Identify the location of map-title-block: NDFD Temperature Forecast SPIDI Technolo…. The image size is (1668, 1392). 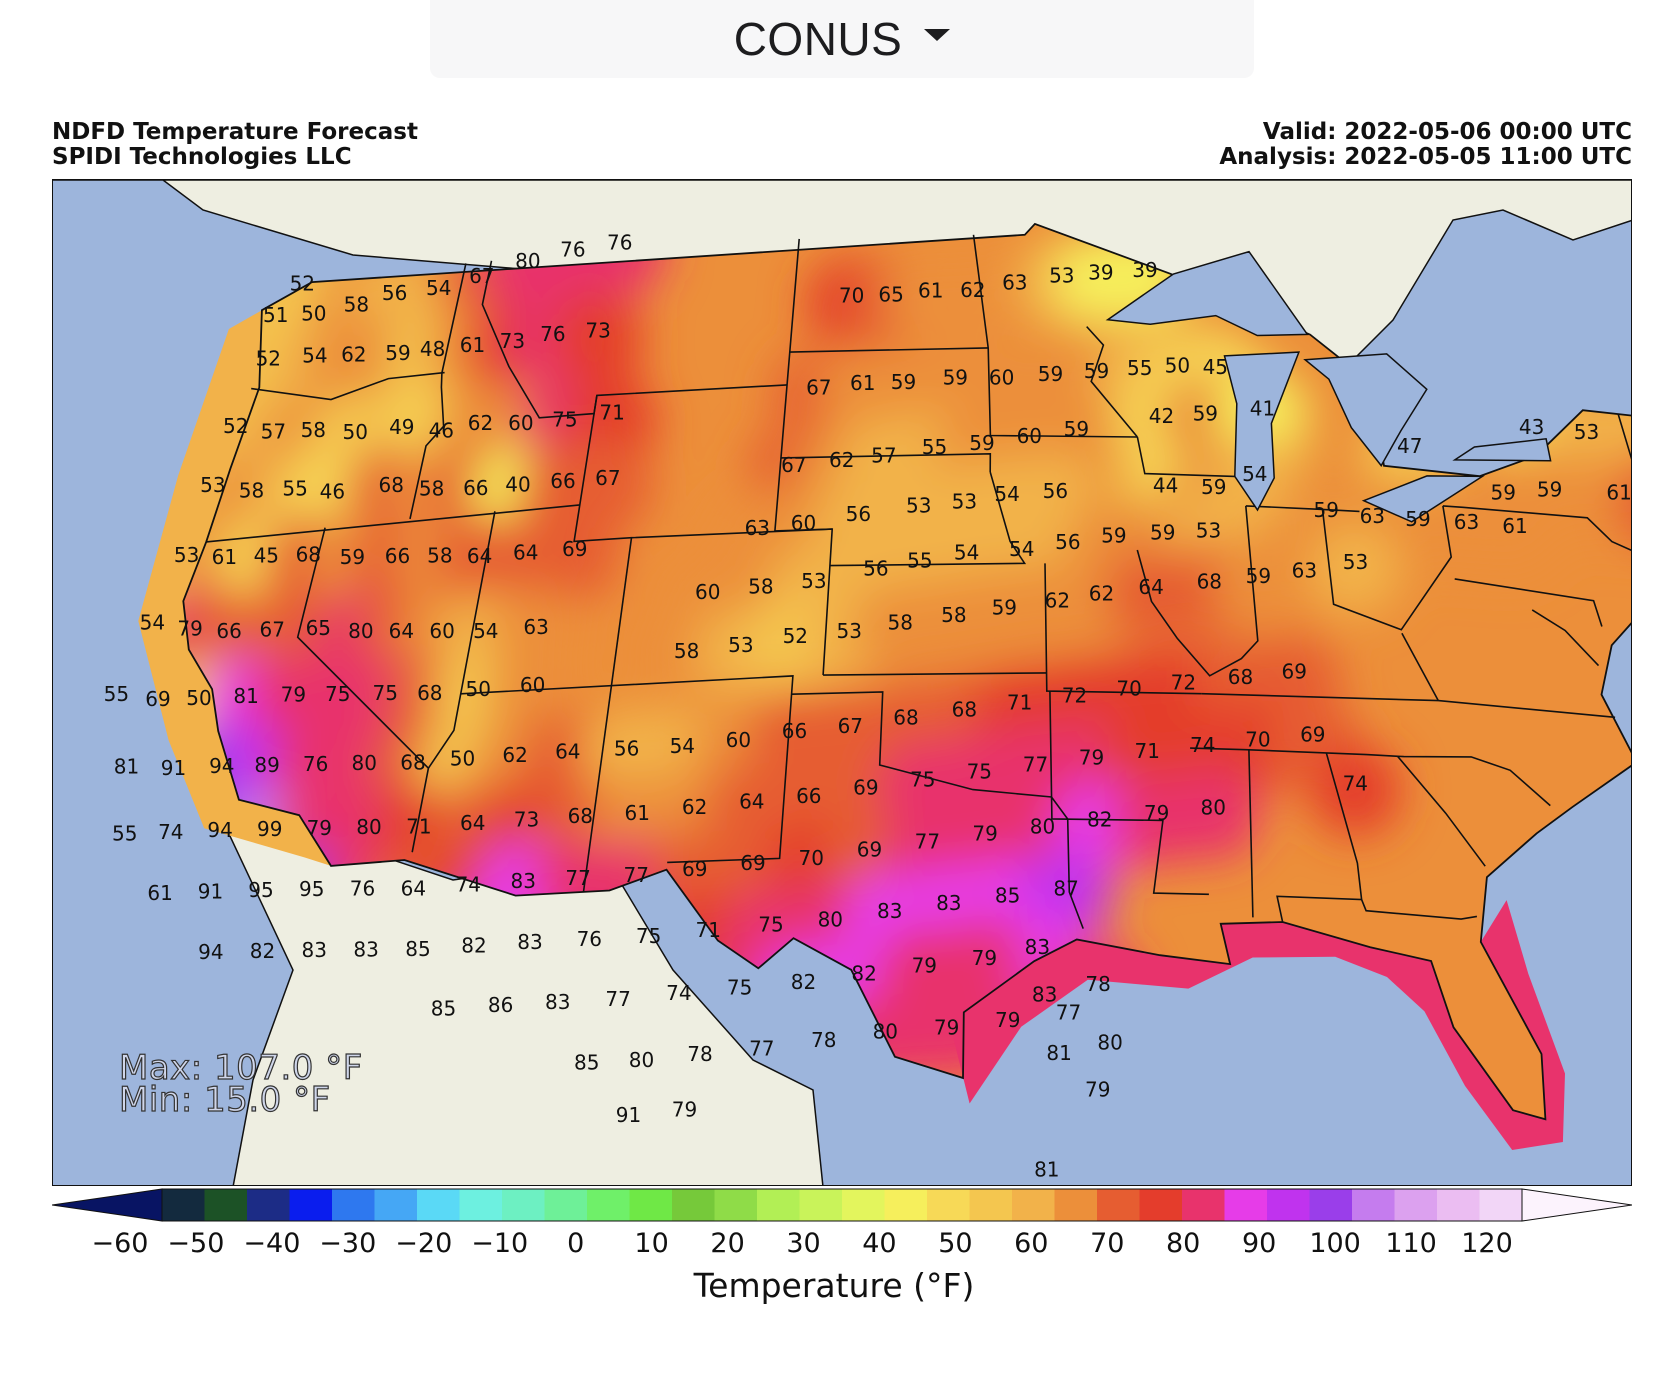
(235, 145).